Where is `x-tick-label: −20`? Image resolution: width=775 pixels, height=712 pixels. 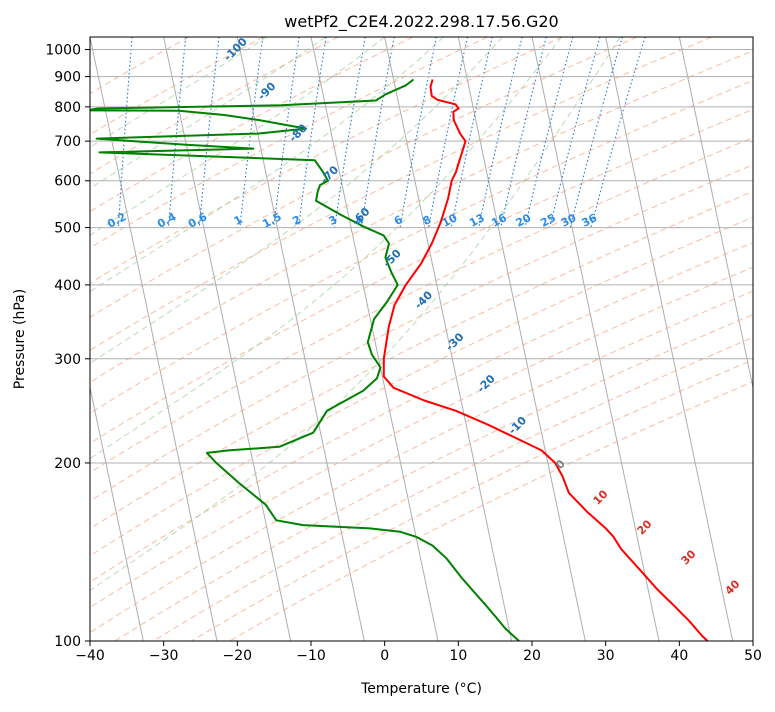 x-tick-label: −20 is located at coordinates (238, 656).